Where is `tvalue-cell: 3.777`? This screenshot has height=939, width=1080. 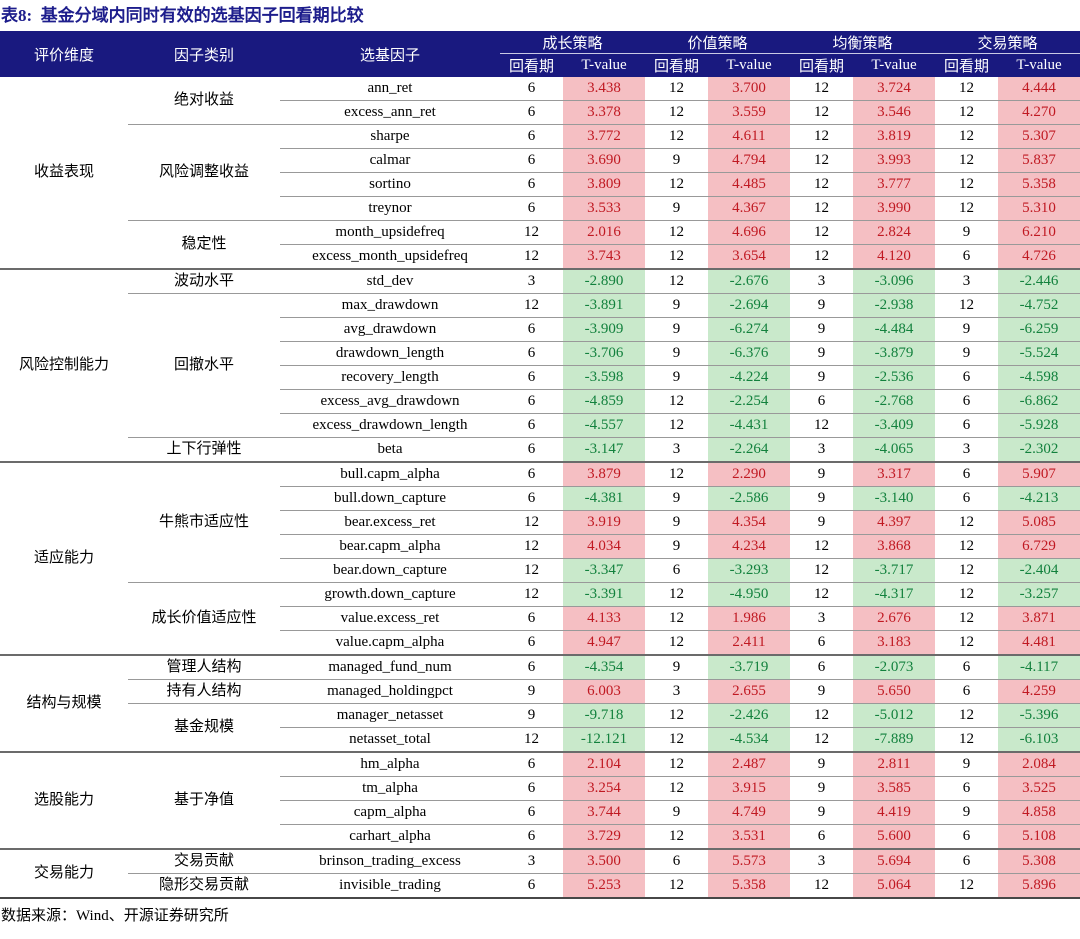 tvalue-cell: 3.777 is located at coordinates (894, 184).